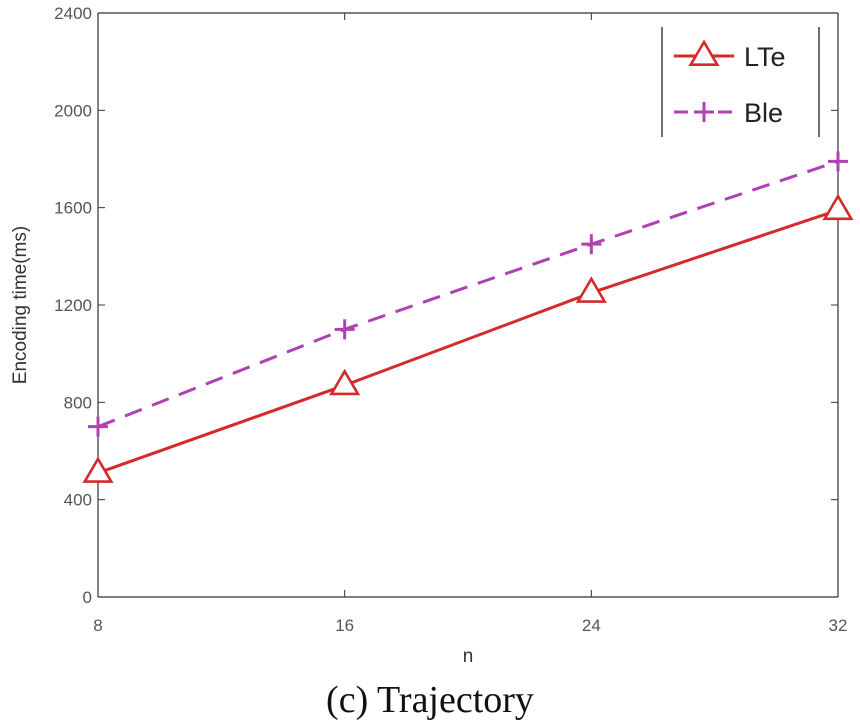 This screenshot has width=860, height=725. I want to click on y-tick-label: 400, so click(78, 500).